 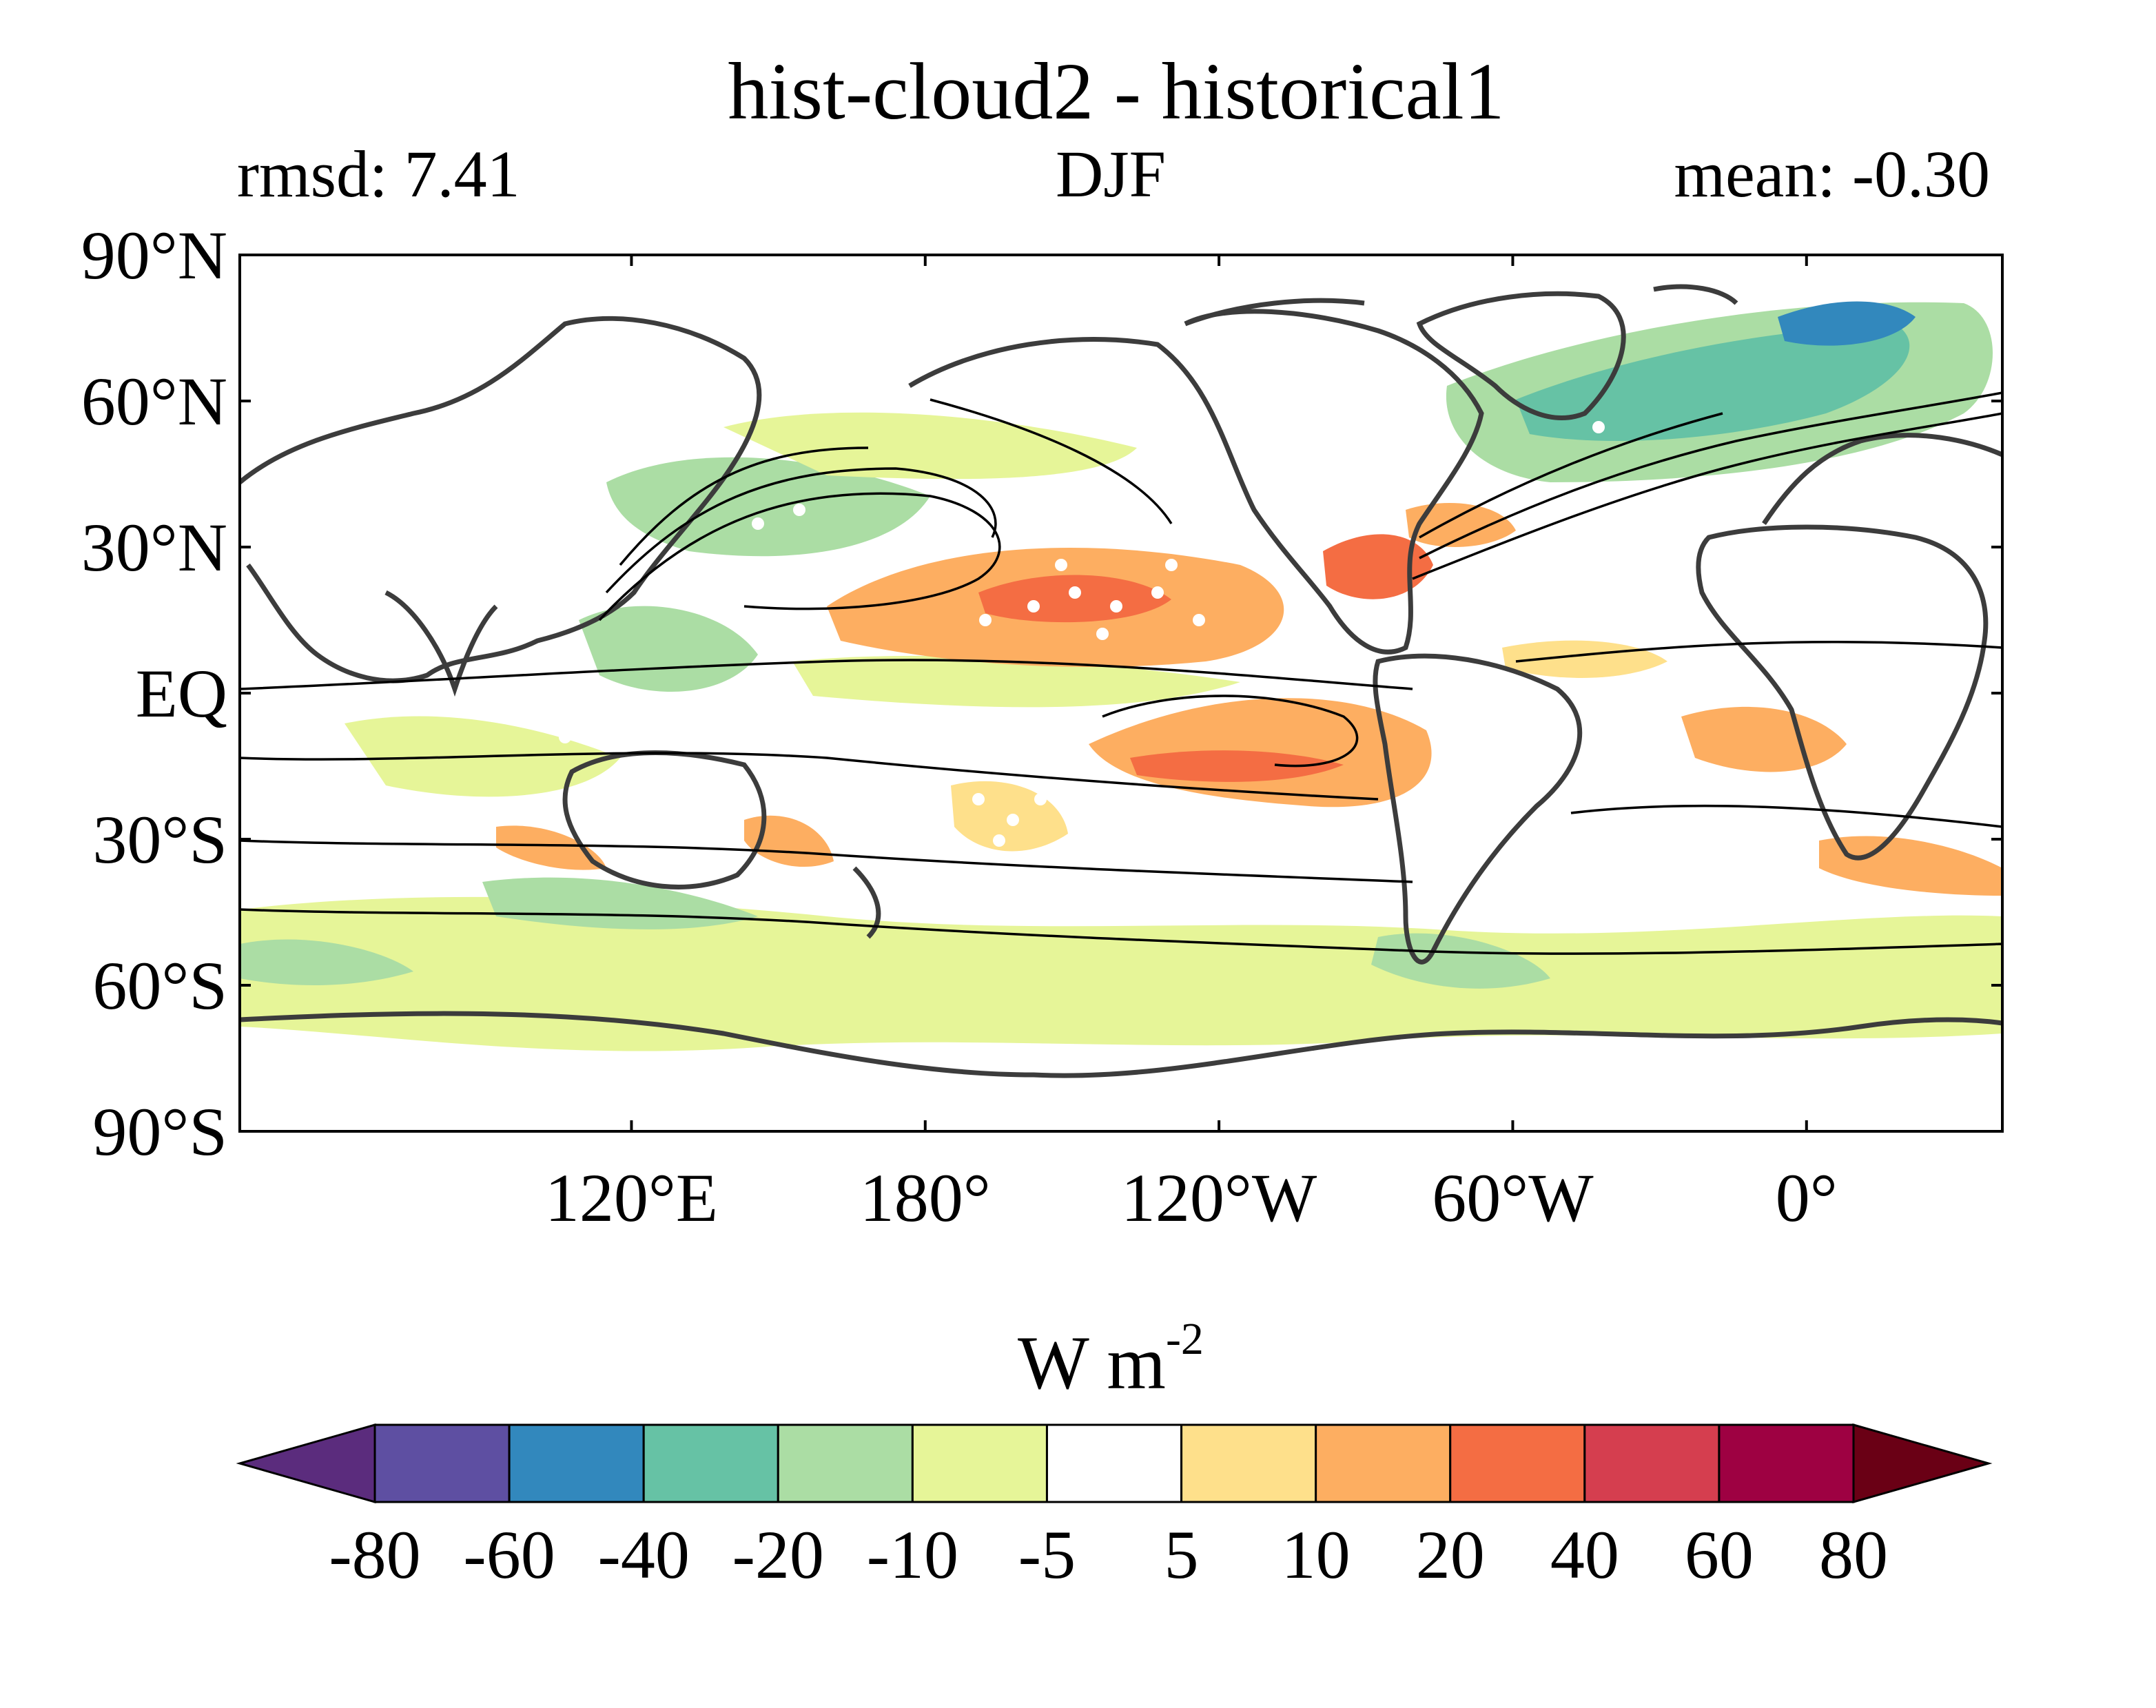 I want to click on colorbar-level-label: 80, so click(x=1853, y=1554).